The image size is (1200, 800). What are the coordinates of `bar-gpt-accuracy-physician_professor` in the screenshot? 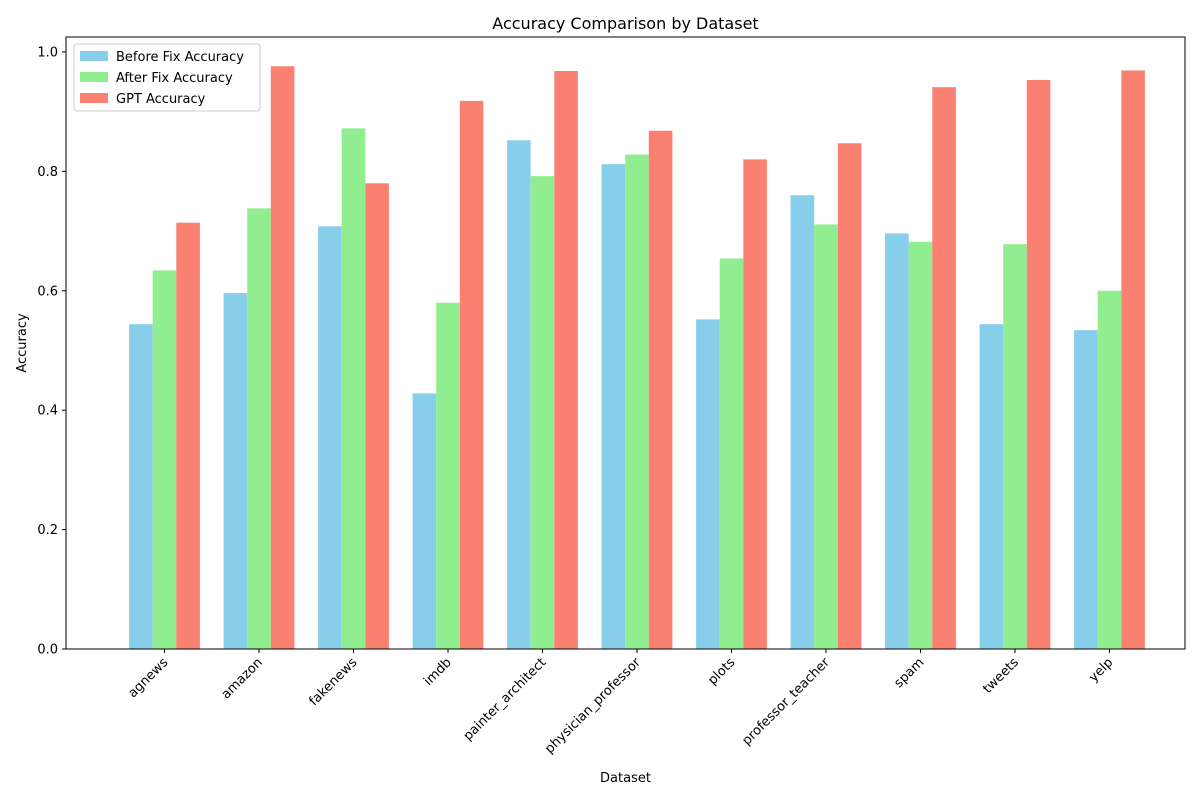 It's located at (660, 390).